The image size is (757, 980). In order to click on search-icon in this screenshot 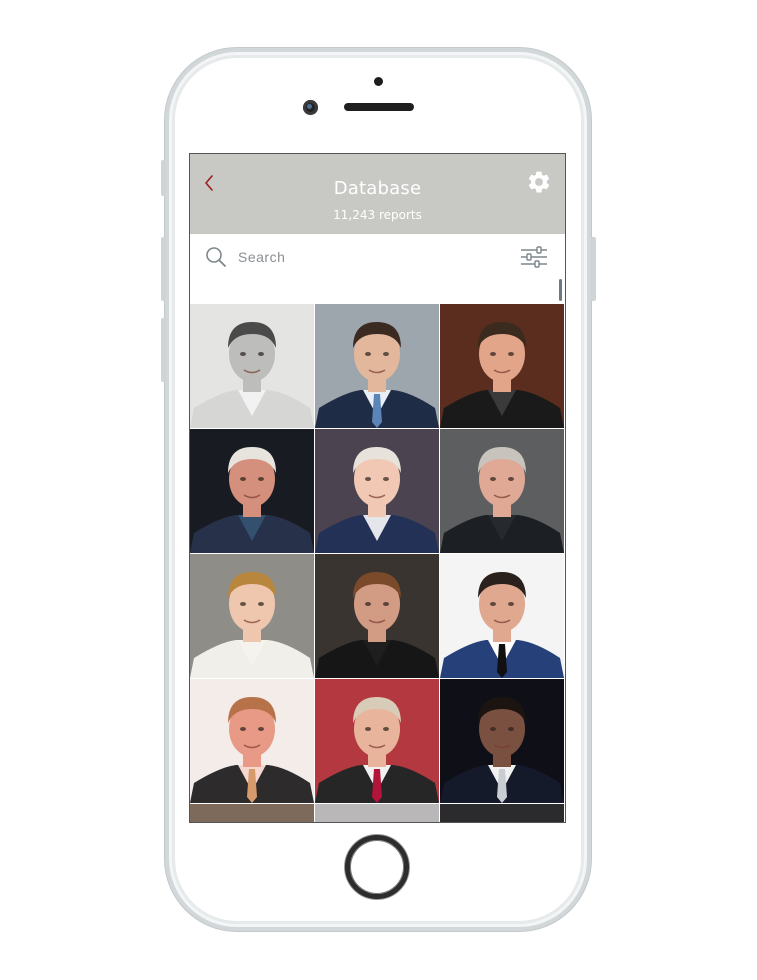, I will do `click(216, 257)`.